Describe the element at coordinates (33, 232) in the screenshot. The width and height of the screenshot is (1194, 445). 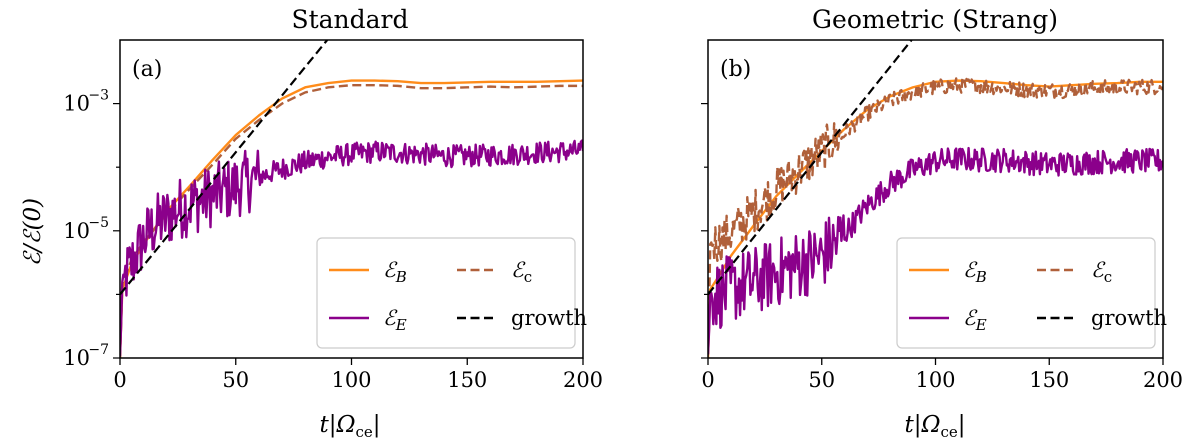
I see `y-axis-label: ℰ/ℰ(0)` at that location.